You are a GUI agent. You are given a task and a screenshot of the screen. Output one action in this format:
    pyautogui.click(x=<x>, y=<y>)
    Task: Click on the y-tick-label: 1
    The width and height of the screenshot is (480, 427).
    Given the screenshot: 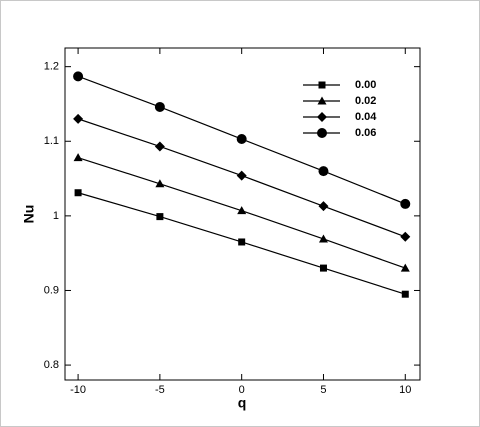 What is the action you would take?
    pyautogui.click(x=56, y=216)
    